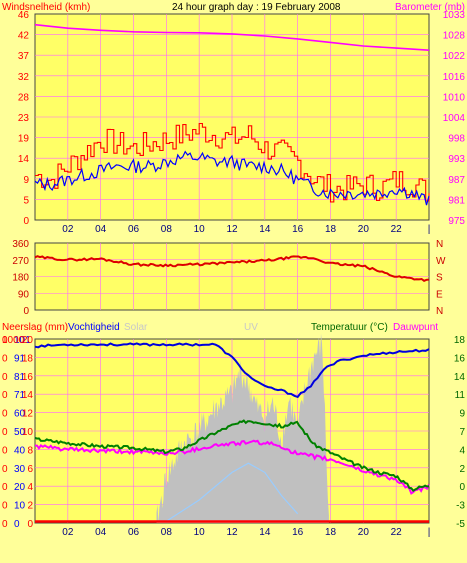 Image resolution: width=467 pixels, height=563 pixels. What do you see at coordinates (101, 229) in the screenshot?
I see `wind-x-tick-label: 04` at bounding box center [101, 229].